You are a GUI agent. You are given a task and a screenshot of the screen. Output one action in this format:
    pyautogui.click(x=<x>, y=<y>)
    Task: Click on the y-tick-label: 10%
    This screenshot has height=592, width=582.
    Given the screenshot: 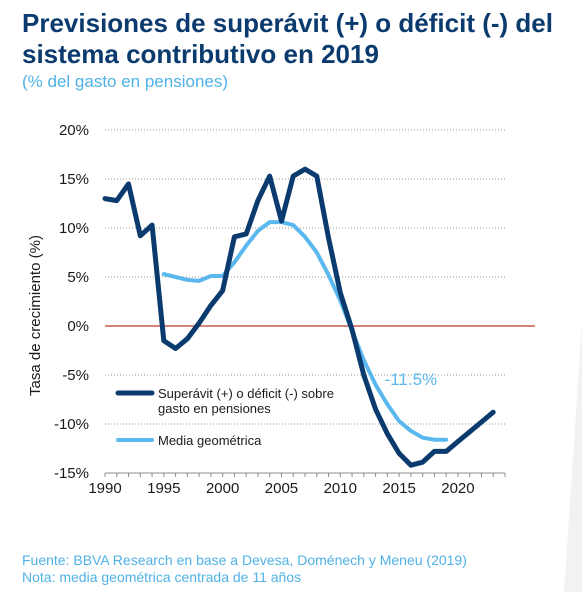 What is the action you would take?
    pyautogui.click(x=74, y=228)
    